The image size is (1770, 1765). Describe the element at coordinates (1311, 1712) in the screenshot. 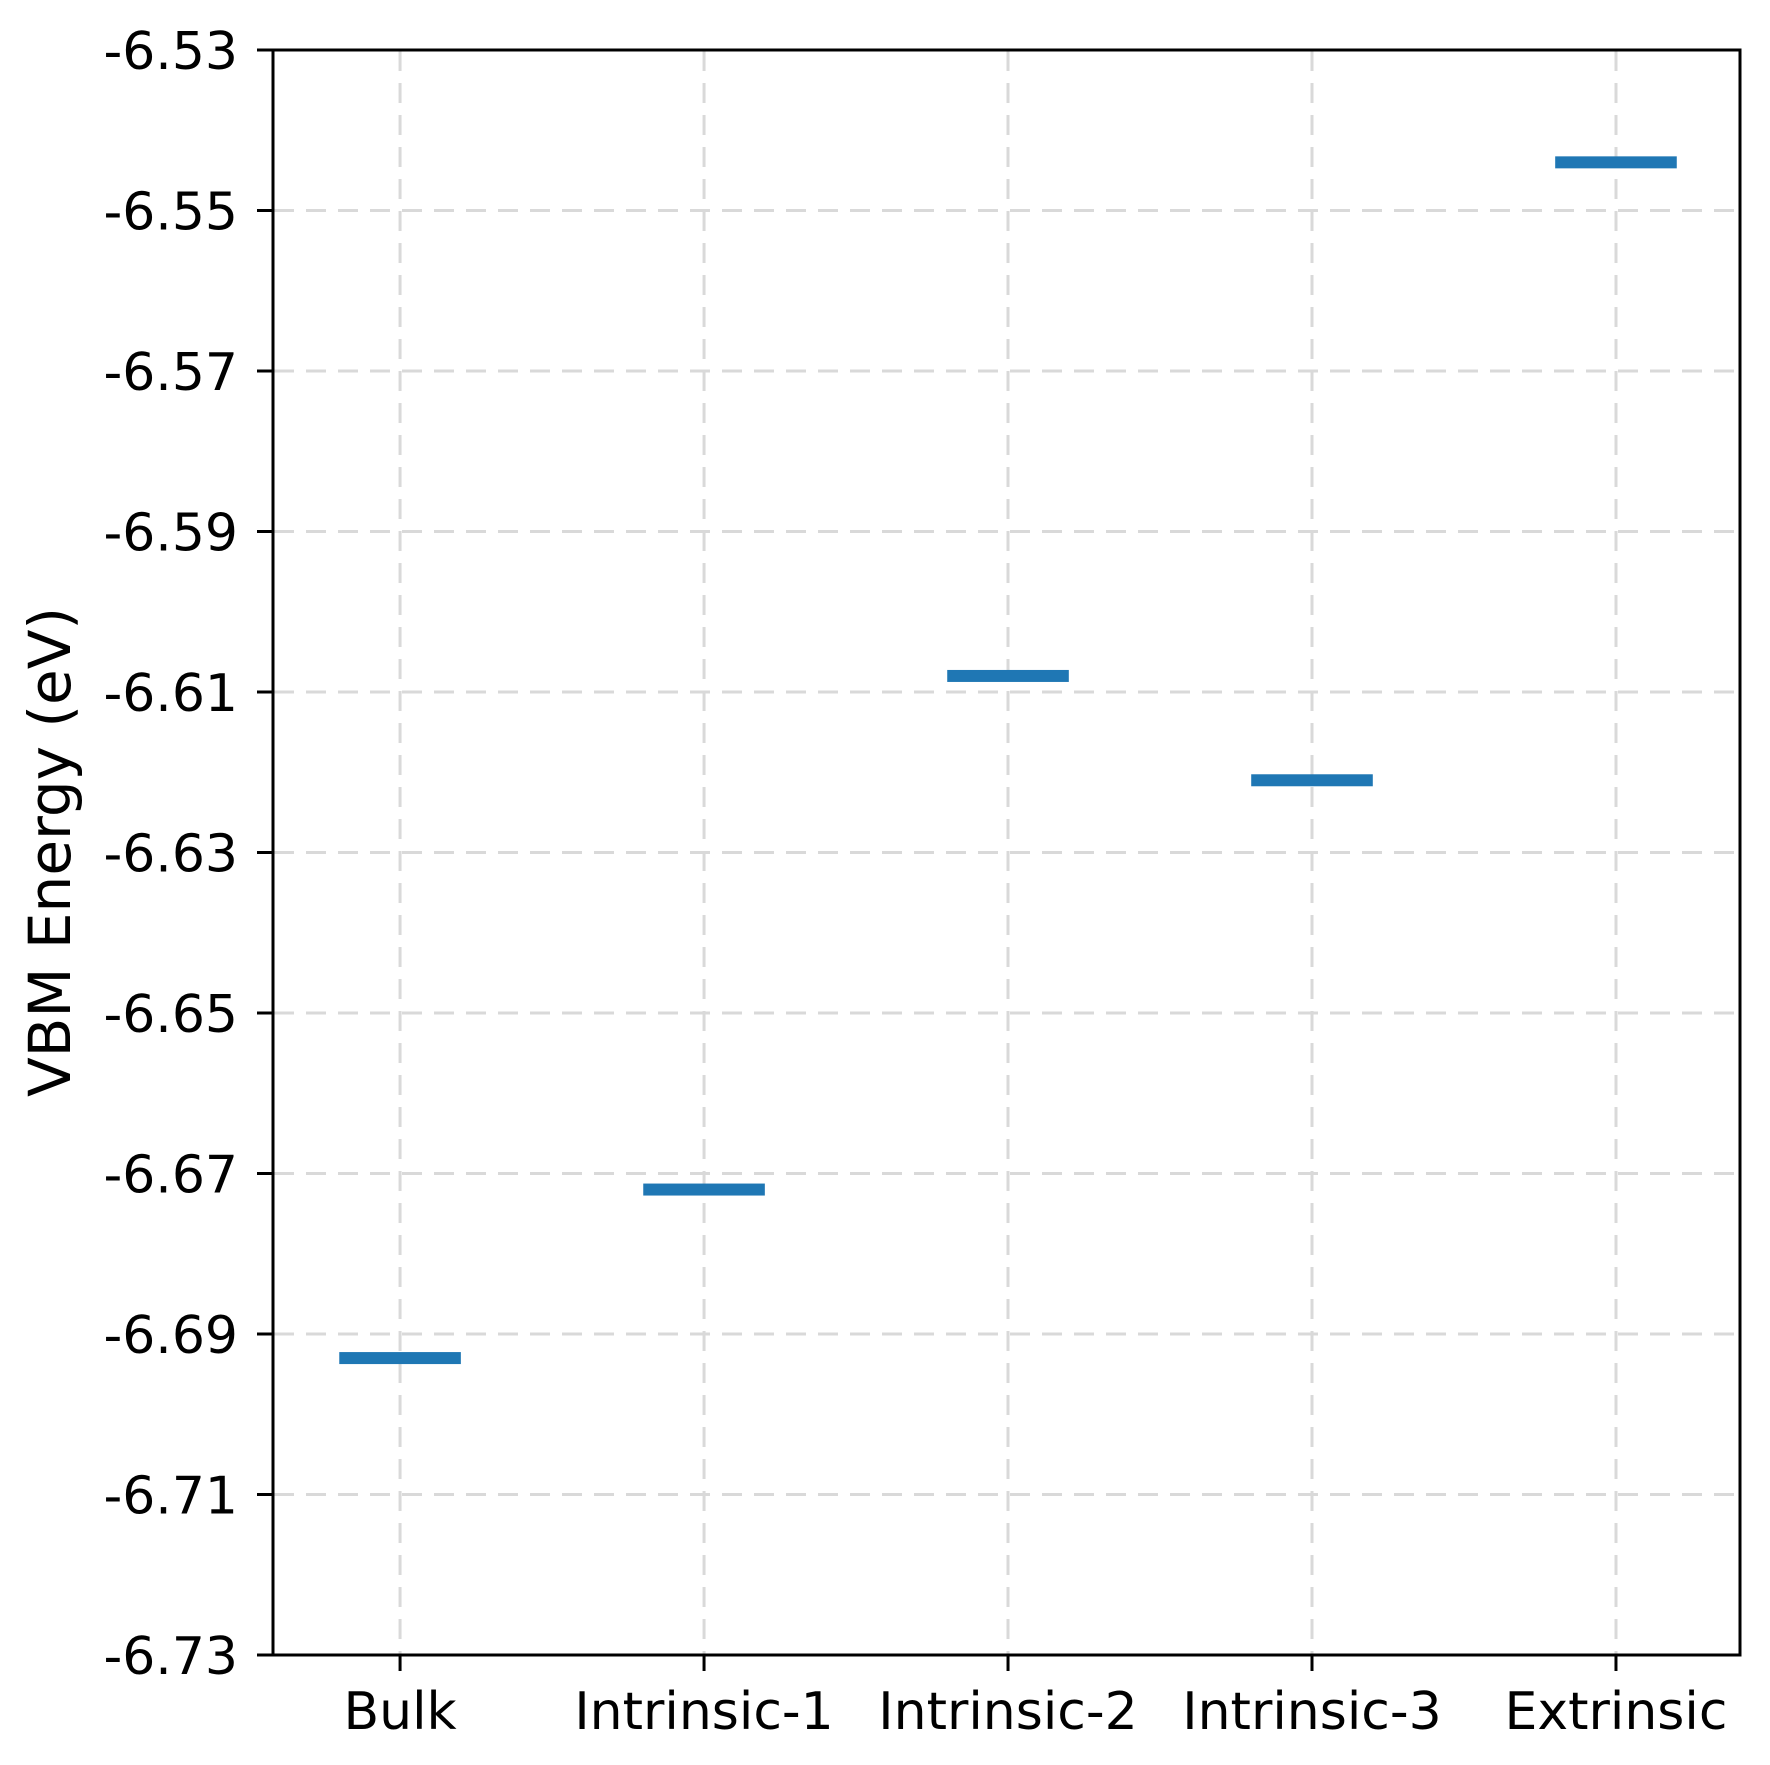

I see `x-tick-label: Intrinsic-3` at that location.